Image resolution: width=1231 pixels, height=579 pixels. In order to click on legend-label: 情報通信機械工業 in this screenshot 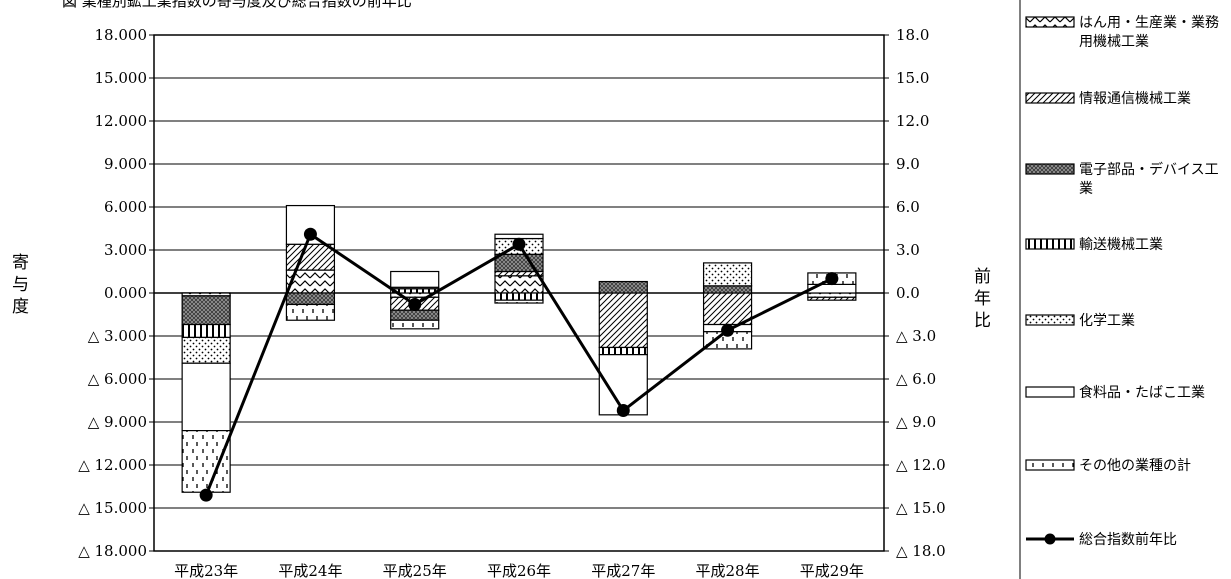, I will do `click(1135, 99)`.